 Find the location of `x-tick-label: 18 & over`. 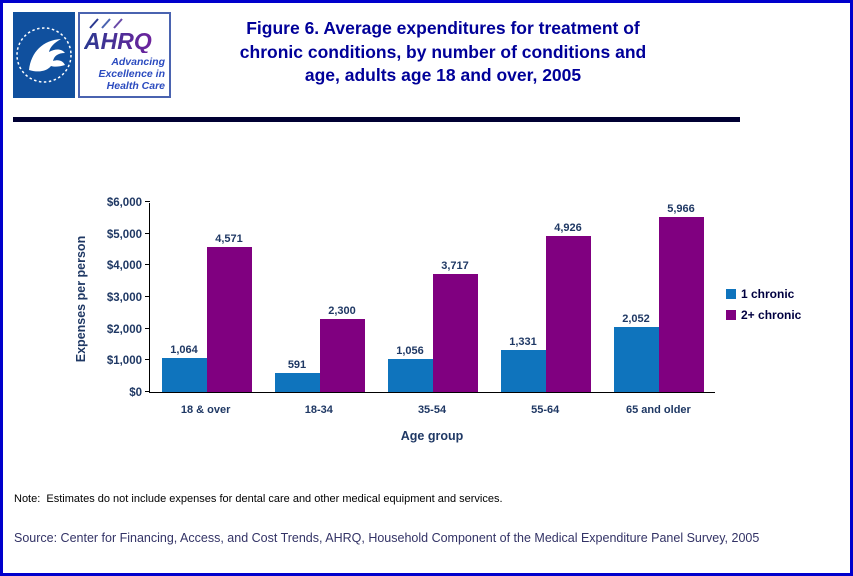

x-tick-label: 18 & over is located at coordinates (205, 410).